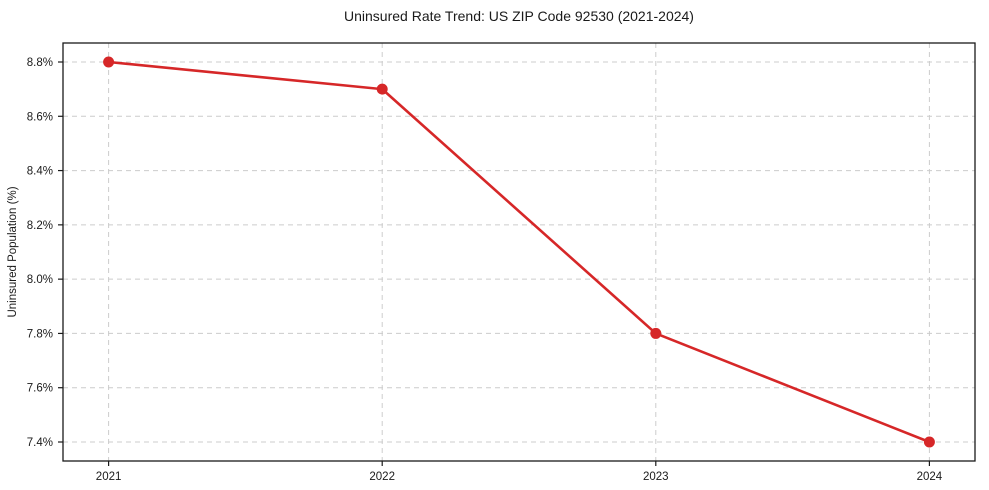 The height and width of the screenshot is (490, 989). What do you see at coordinates (40, 280) in the screenshot?
I see `y-tick-label: 8.0%` at bounding box center [40, 280].